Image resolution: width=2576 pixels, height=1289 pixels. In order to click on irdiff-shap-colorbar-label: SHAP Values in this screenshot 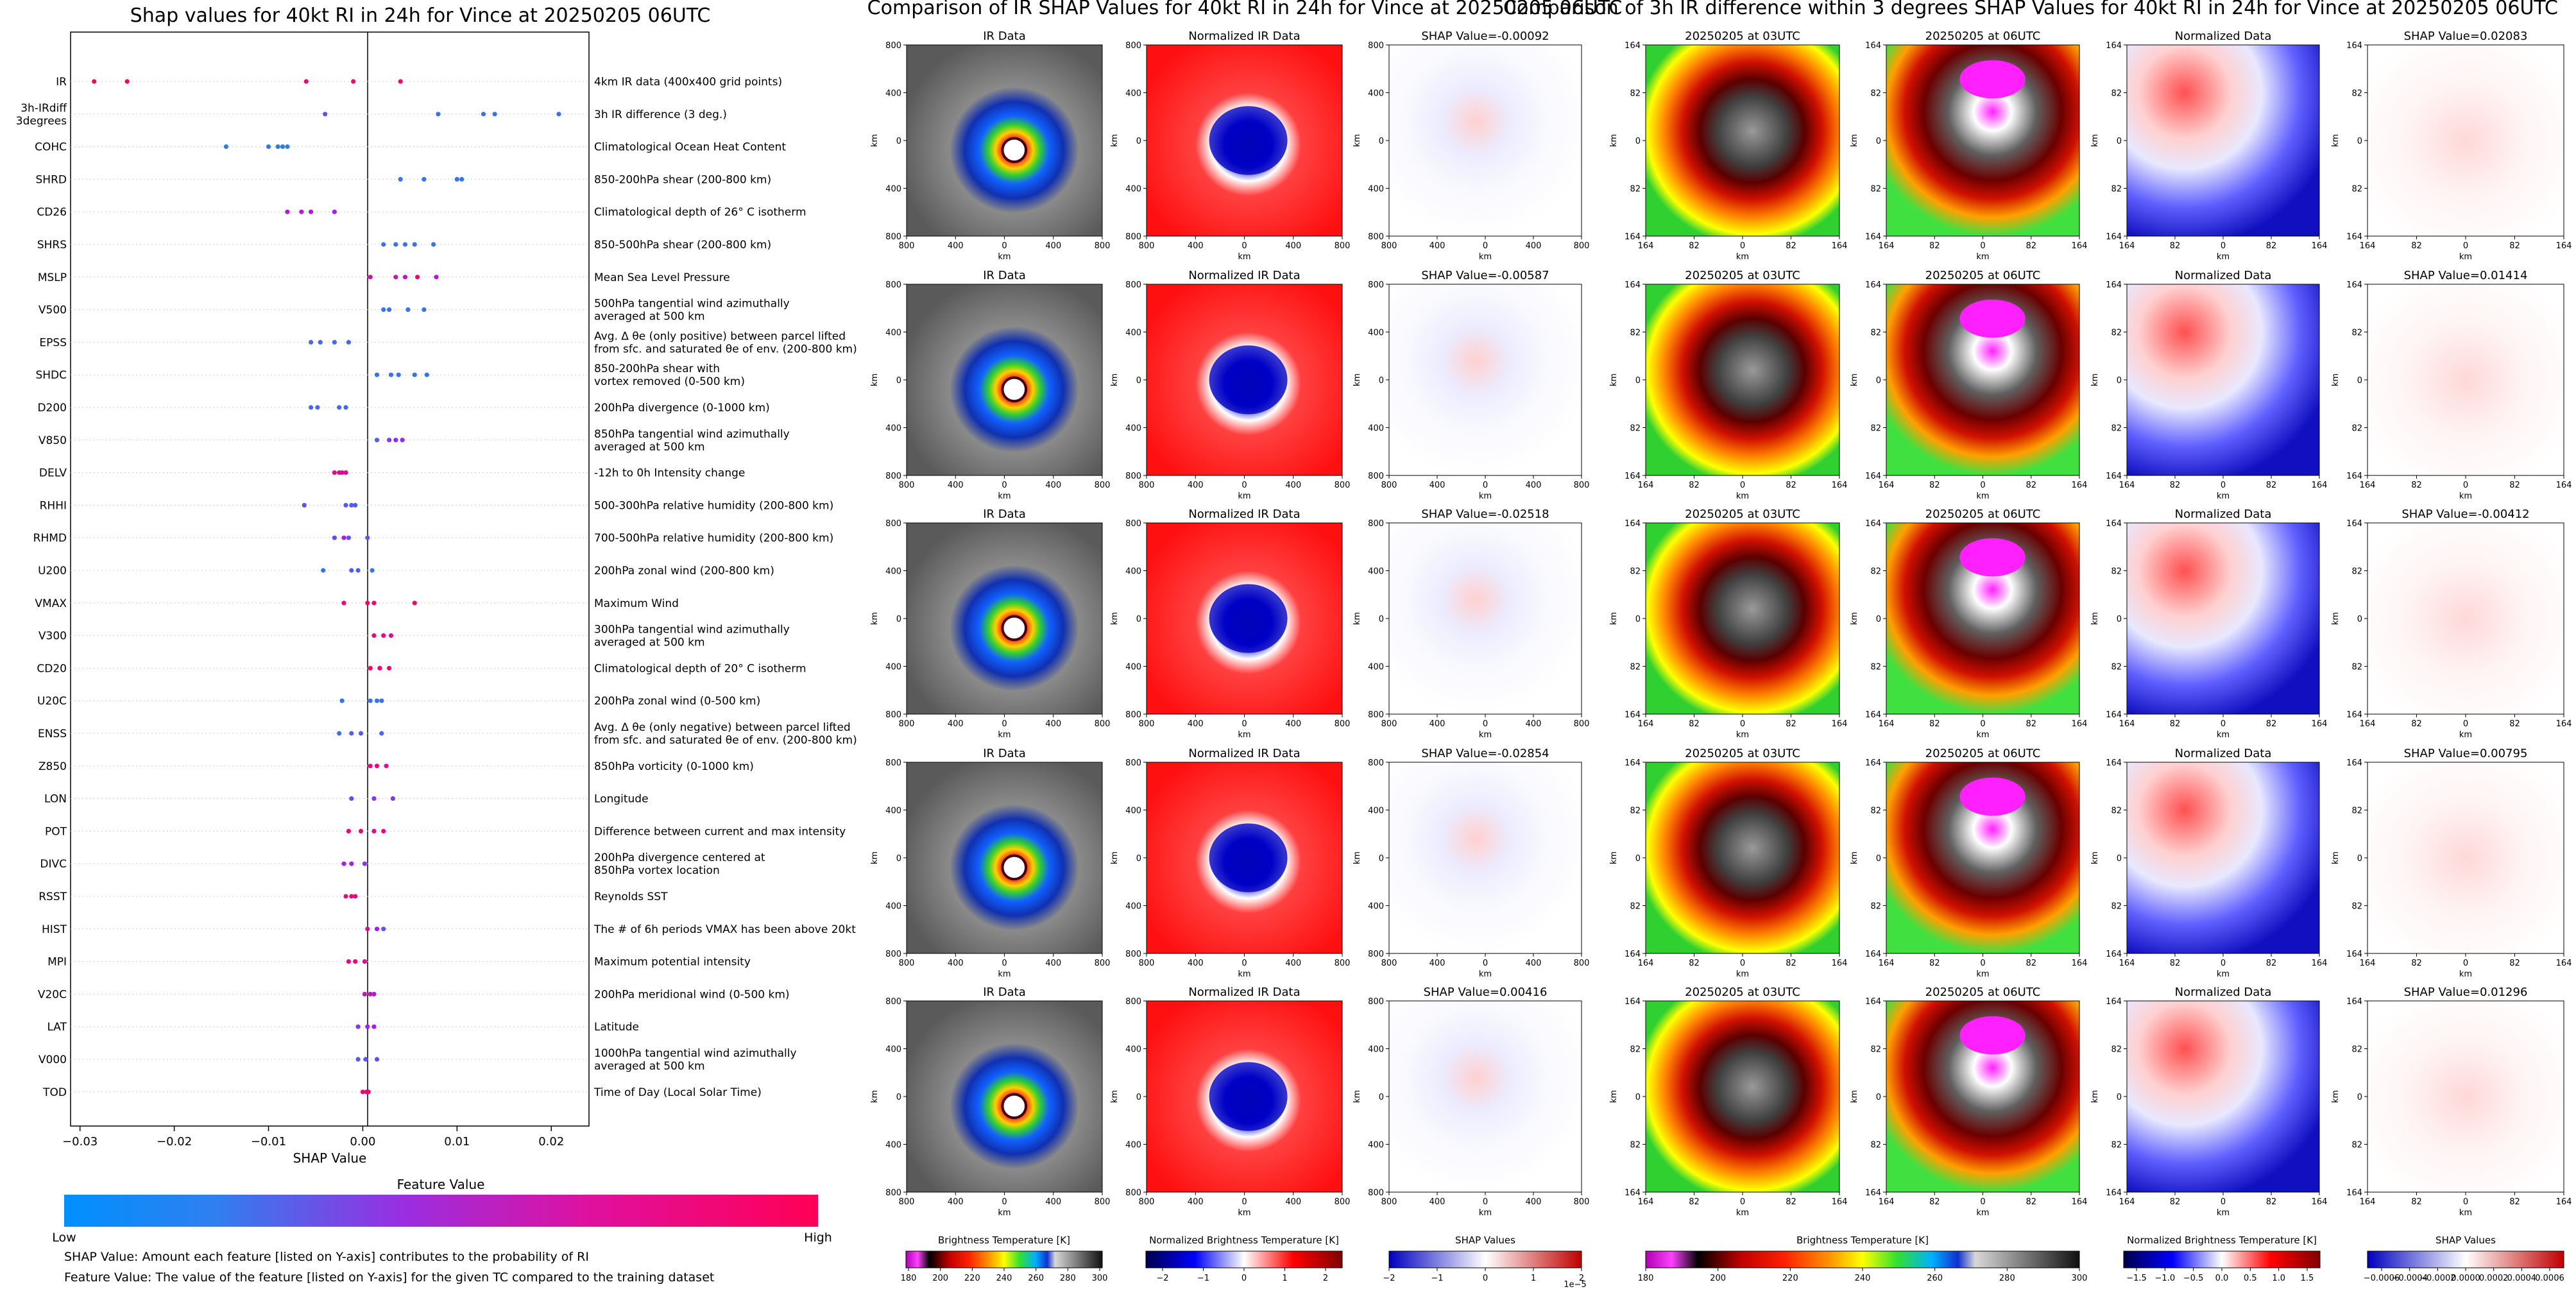, I will do `click(2465, 1240)`.